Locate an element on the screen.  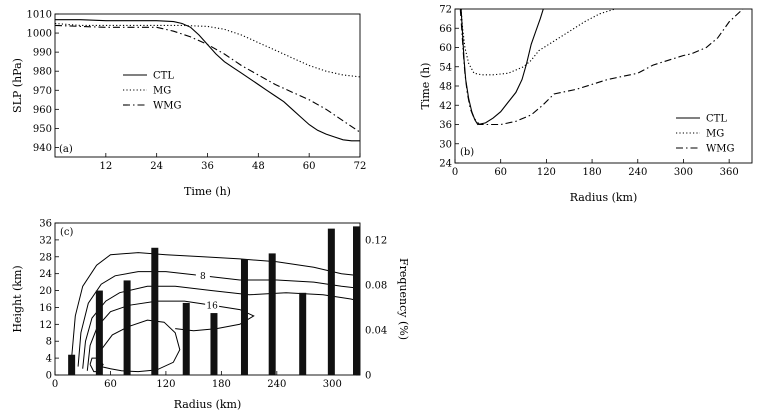
y-tick-label: 4 is located at coordinates (49, 359).